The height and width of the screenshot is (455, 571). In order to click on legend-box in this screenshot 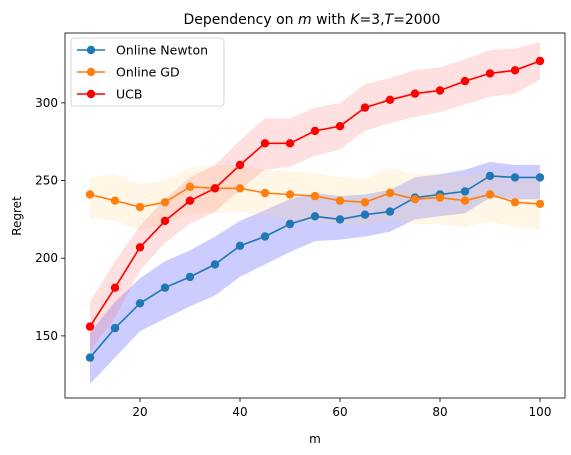, I will do `click(147, 72)`.